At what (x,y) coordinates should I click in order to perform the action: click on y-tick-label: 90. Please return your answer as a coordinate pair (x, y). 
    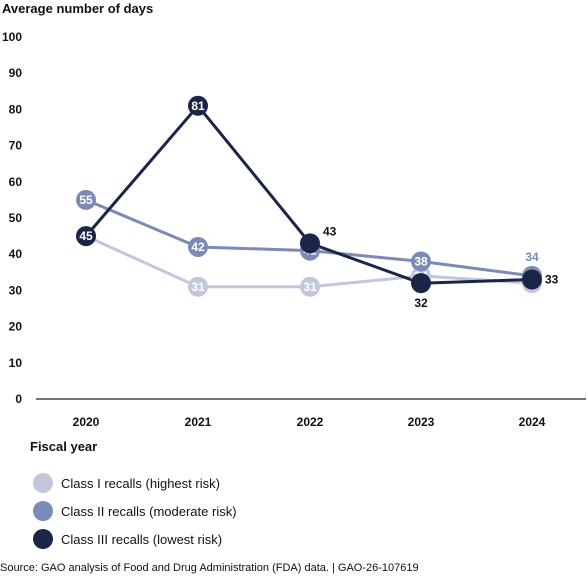
    Looking at the image, I should click on (16, 73).